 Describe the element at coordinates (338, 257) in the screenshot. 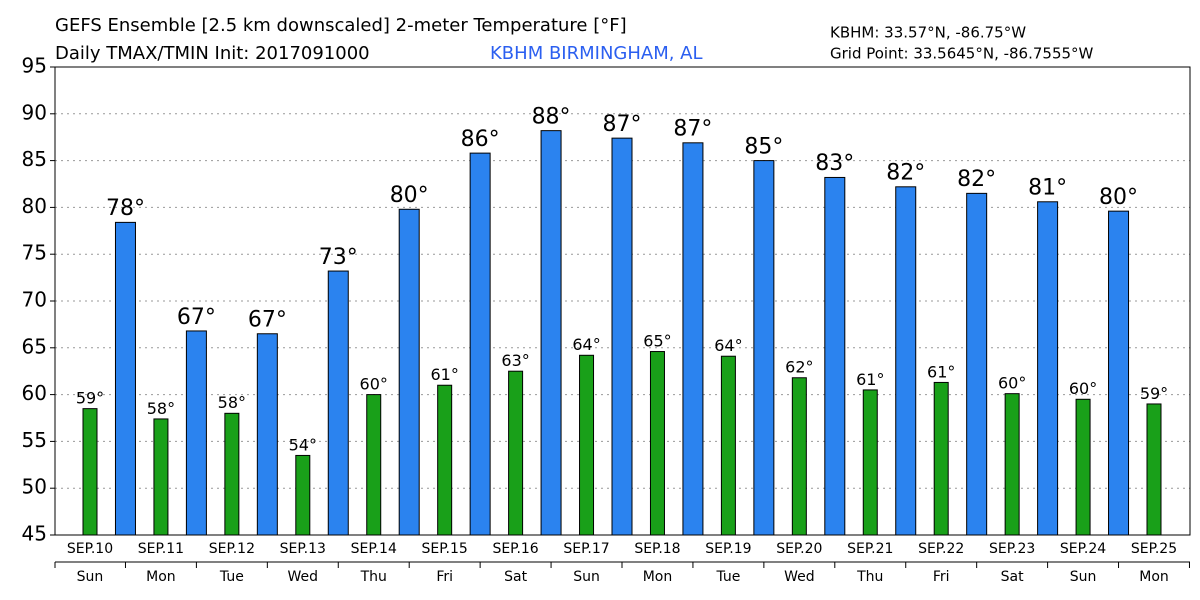

I see `data-label: 73°` at that location.